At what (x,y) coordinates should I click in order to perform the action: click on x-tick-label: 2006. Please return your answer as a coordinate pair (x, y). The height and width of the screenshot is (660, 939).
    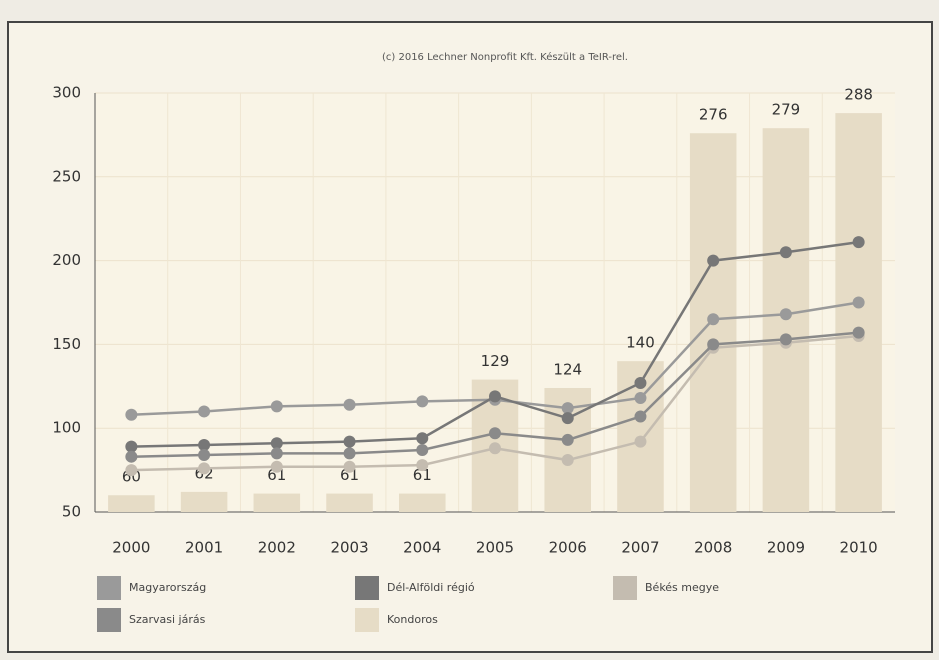
    Looking at the image, I should click on (568, 548).